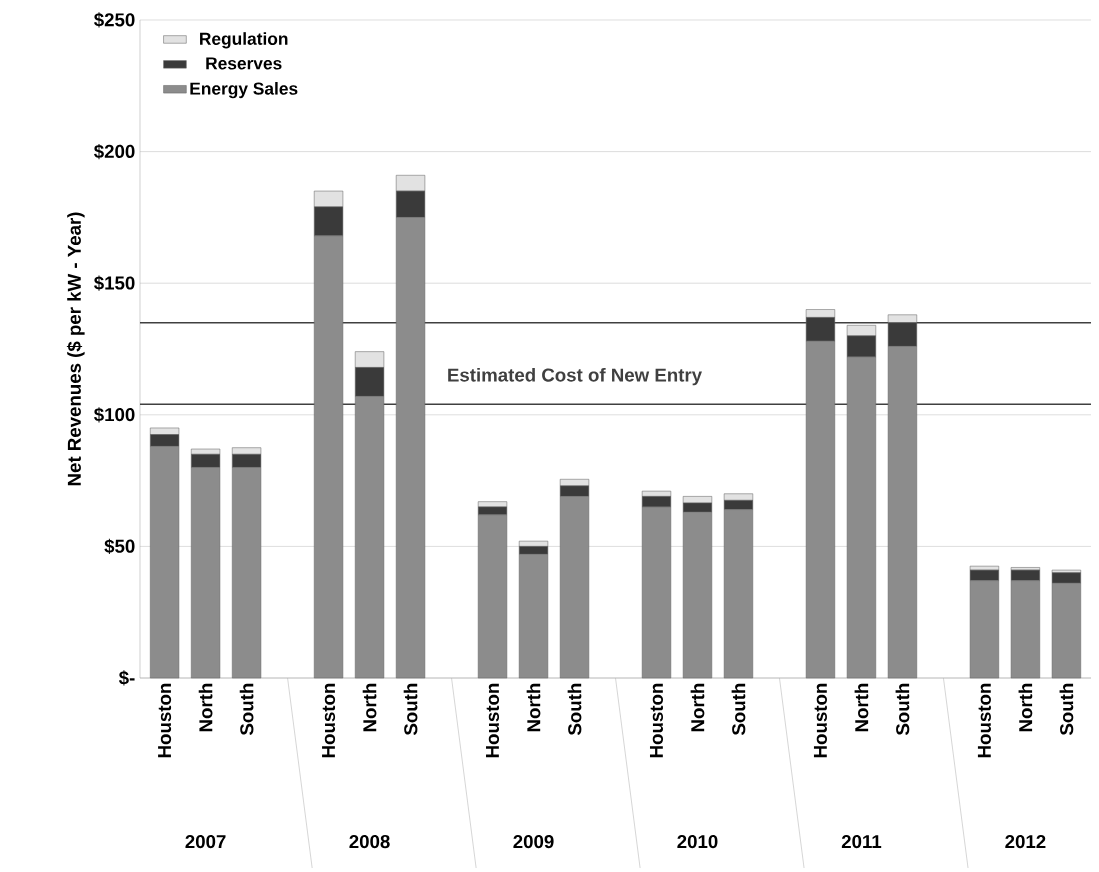  I want to click on text: 2011, so click(861, 841).